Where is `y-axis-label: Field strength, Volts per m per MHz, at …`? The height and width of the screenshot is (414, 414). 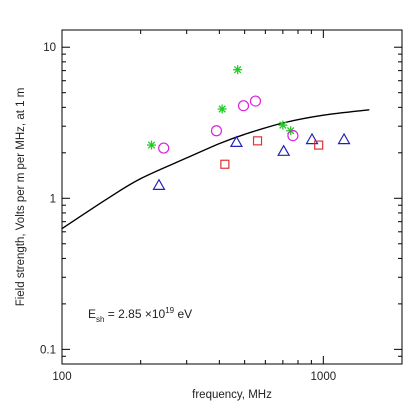 y-axis-label: Field strength, Volts per m per MHz, at … is located at coordinates (21, 197).